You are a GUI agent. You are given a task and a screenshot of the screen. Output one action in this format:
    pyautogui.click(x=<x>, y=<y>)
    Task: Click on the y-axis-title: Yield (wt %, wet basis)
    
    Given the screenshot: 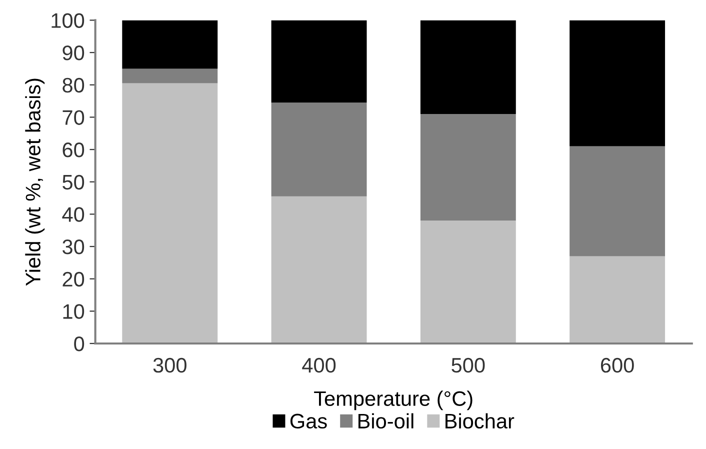 What is the action you would take?
    pyautogui.click(x=35, y=182)
    